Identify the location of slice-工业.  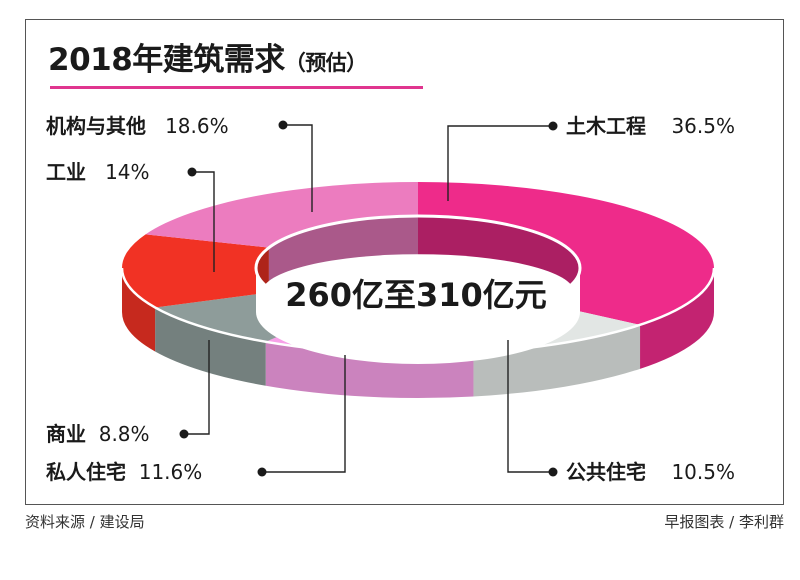
(198, 271).